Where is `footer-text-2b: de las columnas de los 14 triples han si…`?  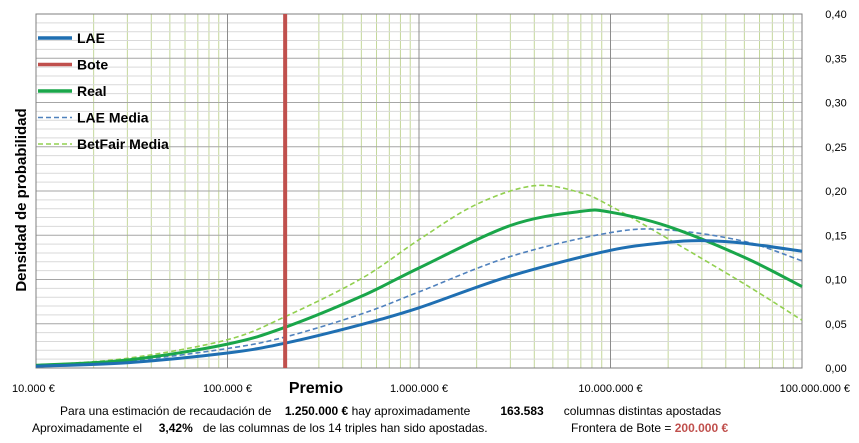
footer-text-2b: de las columnas de los 14 triples han si… is located at coordinates (345, 428).